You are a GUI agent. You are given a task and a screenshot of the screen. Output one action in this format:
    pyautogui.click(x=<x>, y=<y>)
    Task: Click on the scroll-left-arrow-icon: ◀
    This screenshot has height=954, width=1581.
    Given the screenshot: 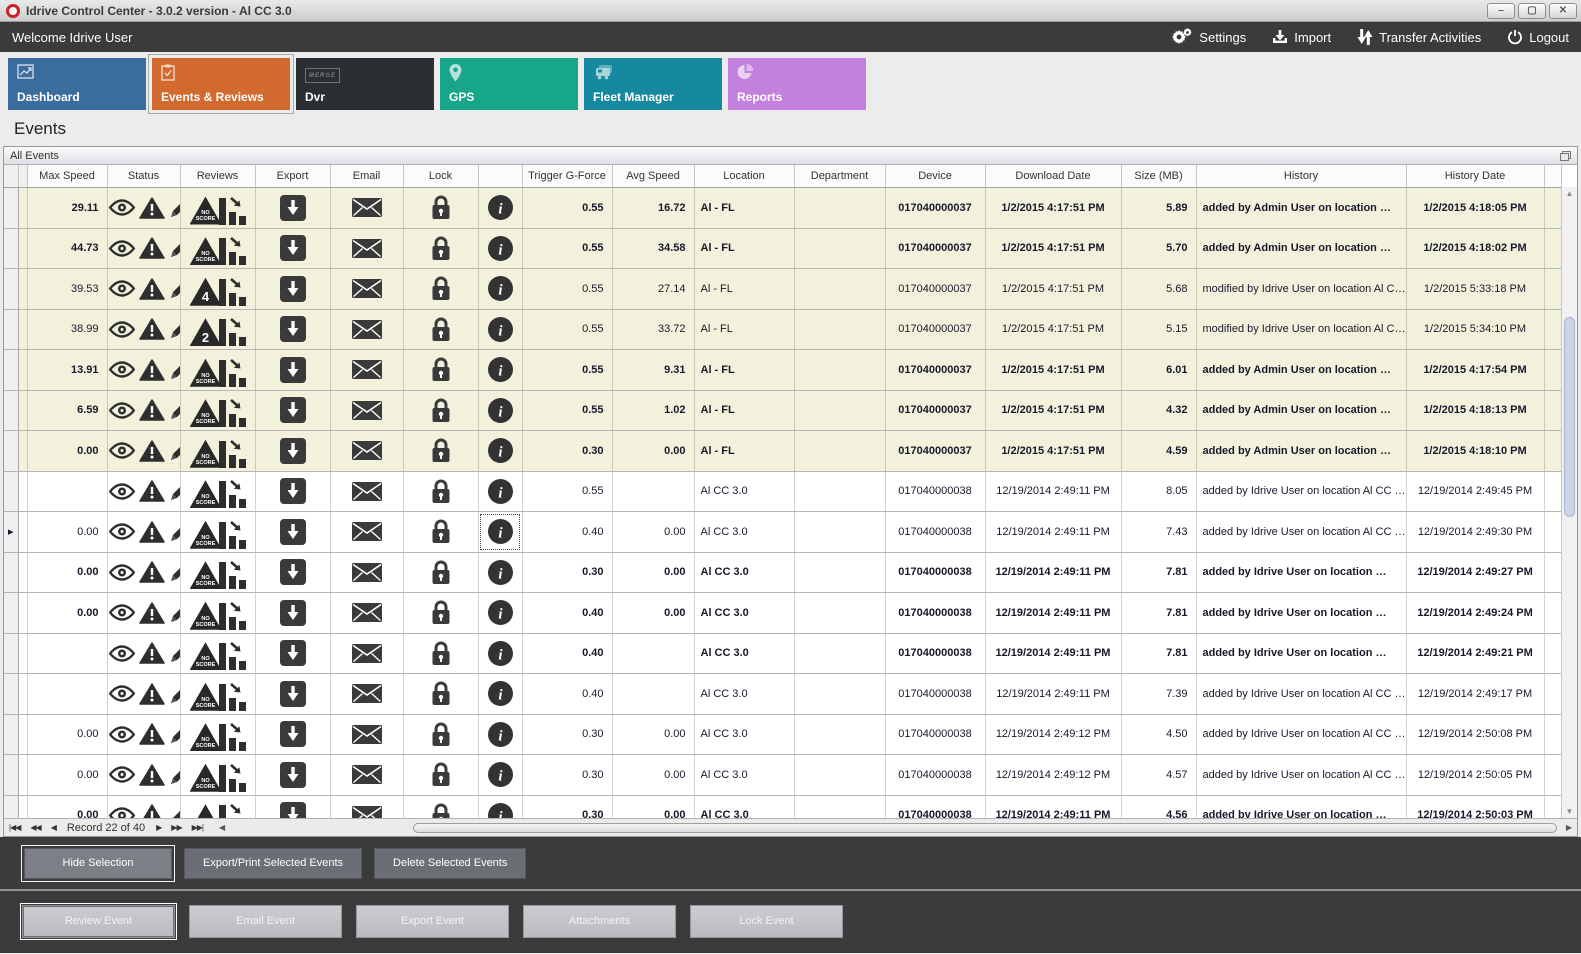 What is the action you would take?
    pyautogui.click(x=222, y=827)
    